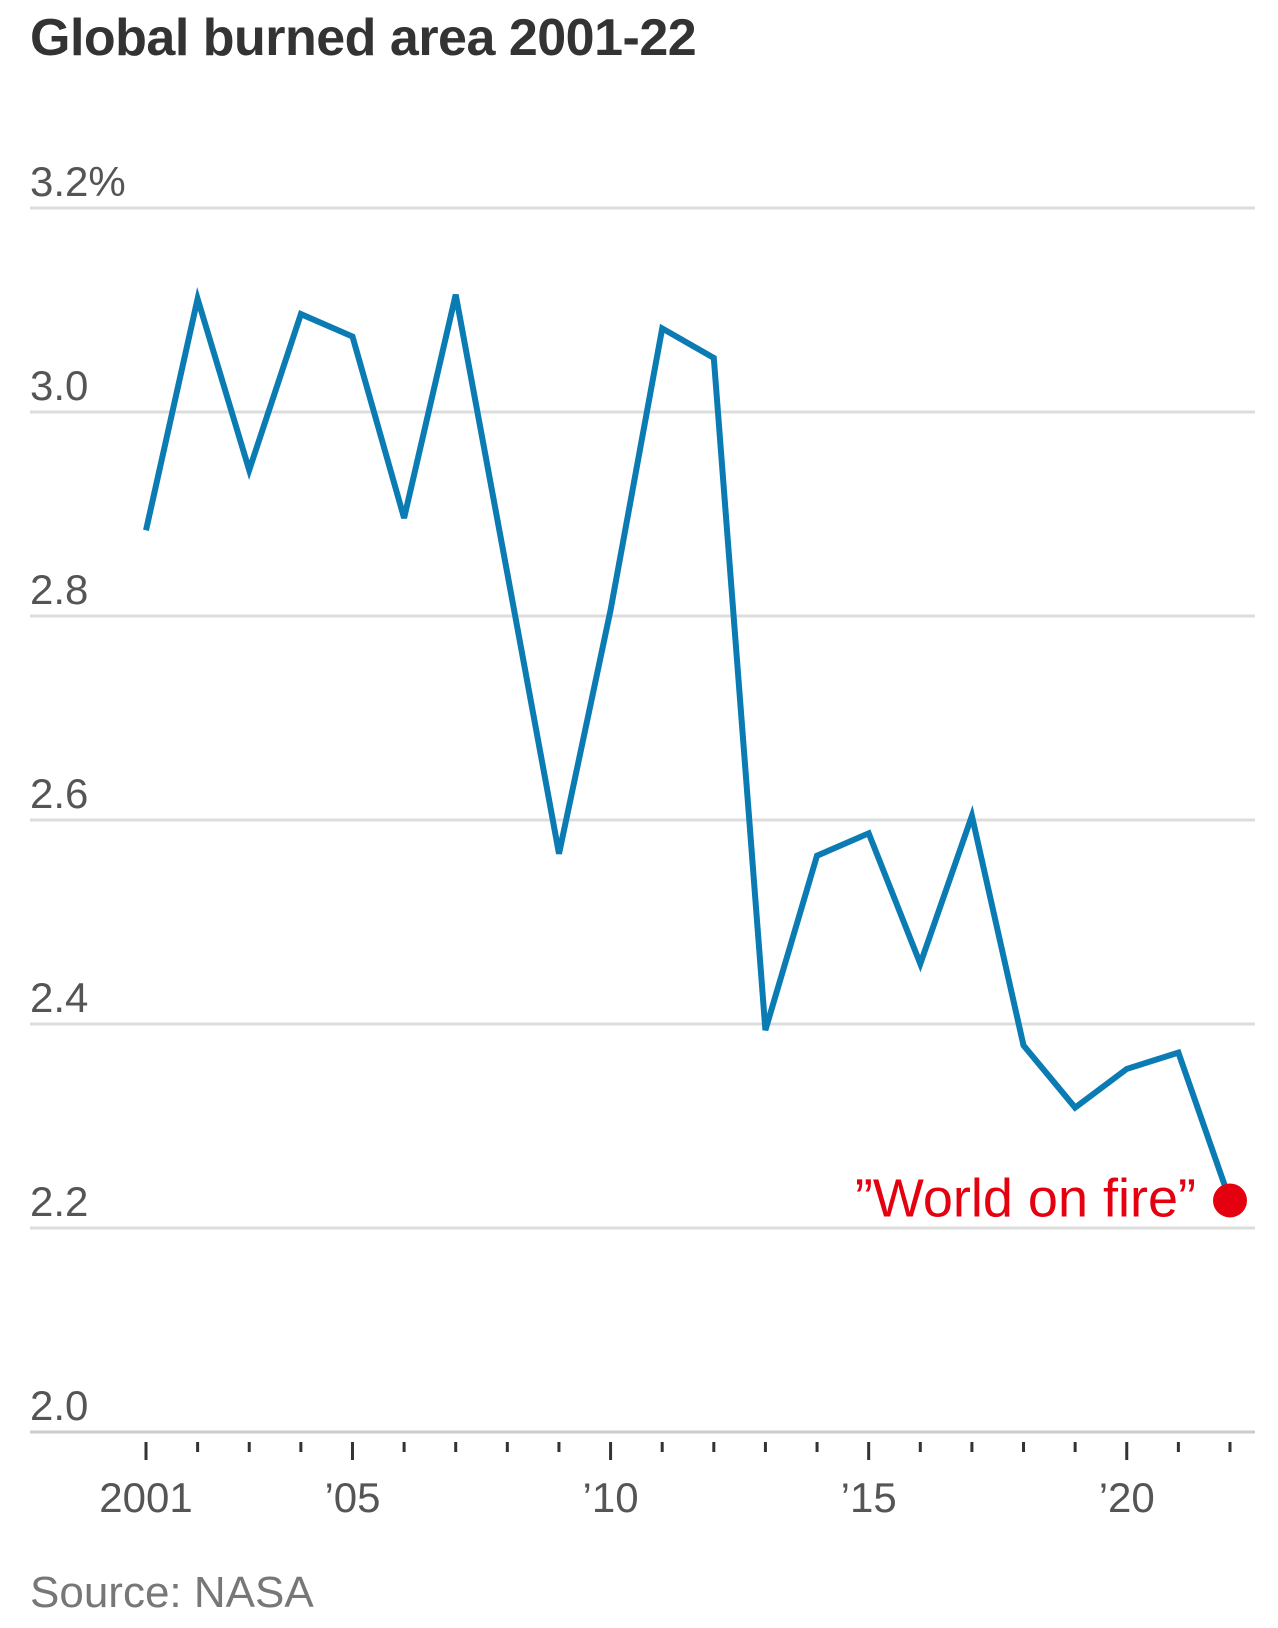 This screenshot has height=1628, width=1278. I want to click on y-tick-label: 2.0, so click(59, 1405).